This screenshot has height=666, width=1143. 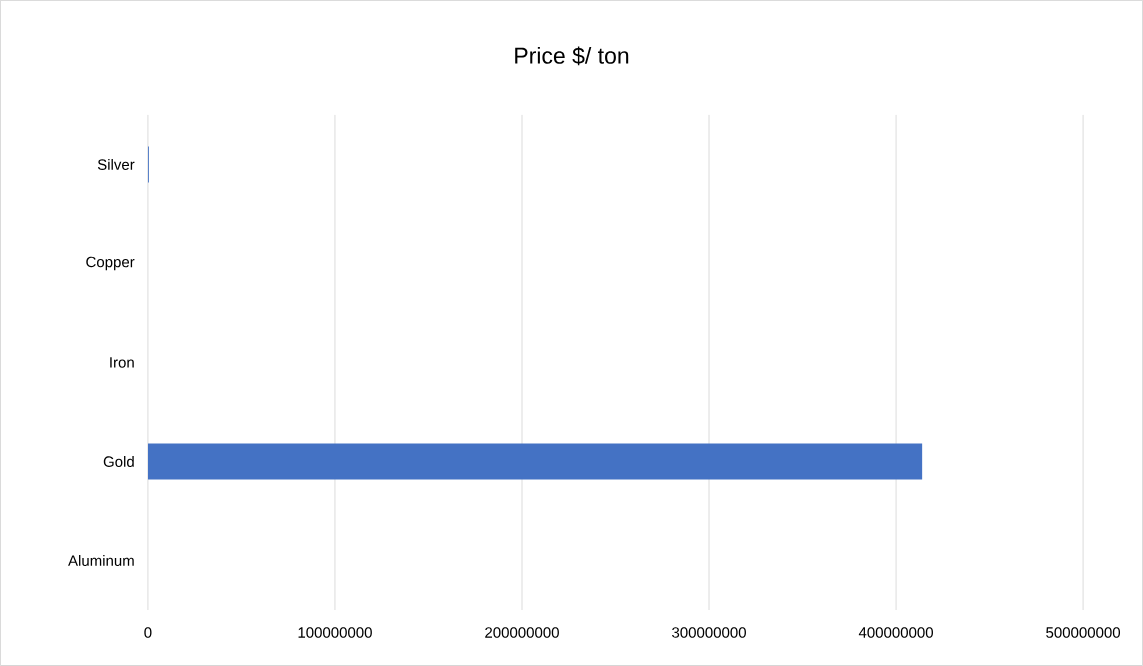 What do you see at coordinates (335, 632) in the screenshot?
I see `x-tick-label: 100000000` at bounding box center [335, 632].